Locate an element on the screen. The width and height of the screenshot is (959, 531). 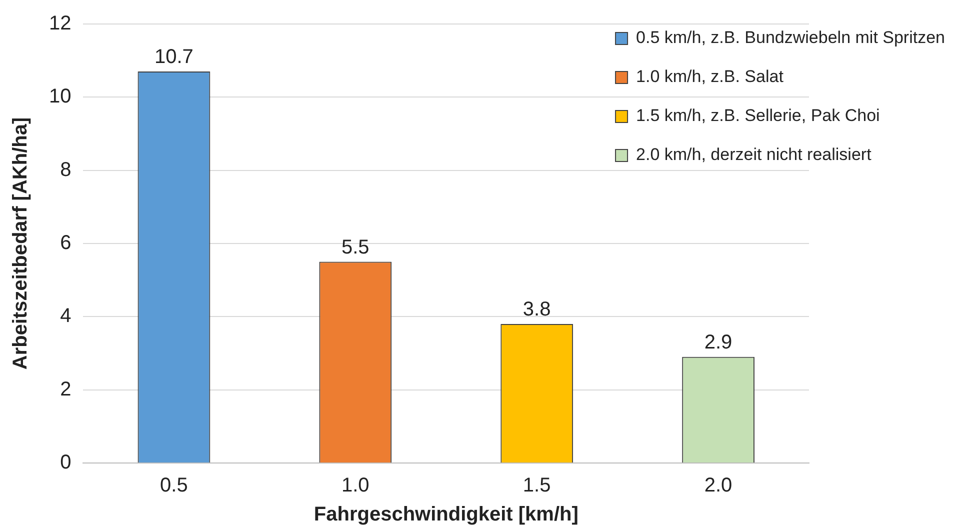
y-tick-label: 10 is located at coordinates (60, 97).